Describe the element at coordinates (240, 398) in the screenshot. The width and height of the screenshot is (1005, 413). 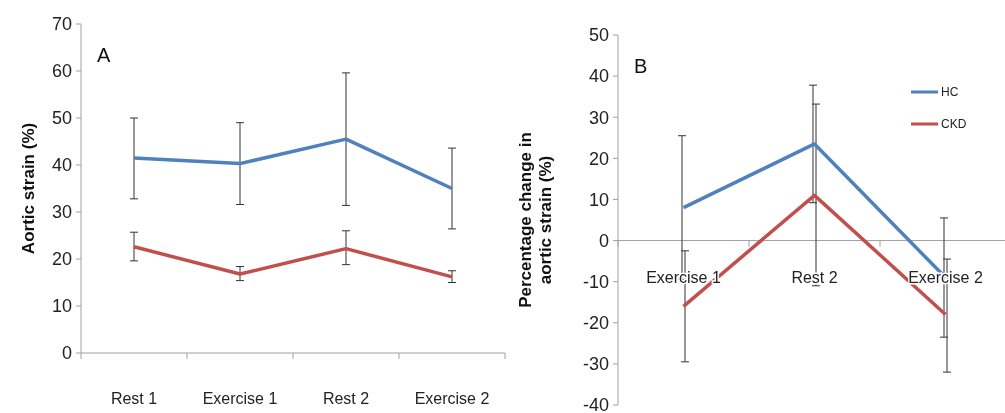
I see `x-tick-label: Exercise 1` at that location.